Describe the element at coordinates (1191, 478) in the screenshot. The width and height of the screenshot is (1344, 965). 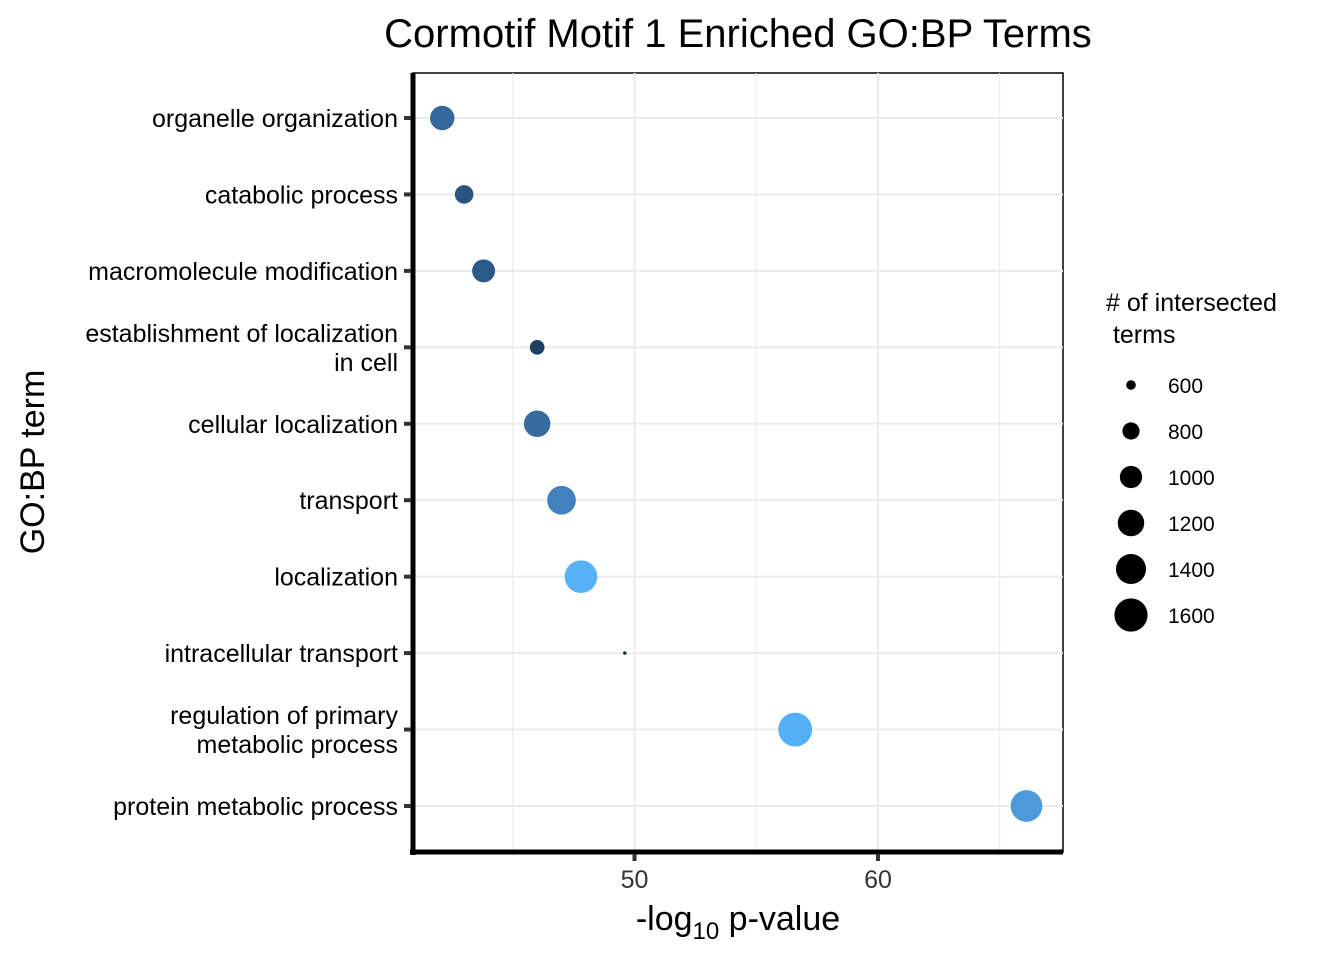
I see `legend-label: 1000` at that location.